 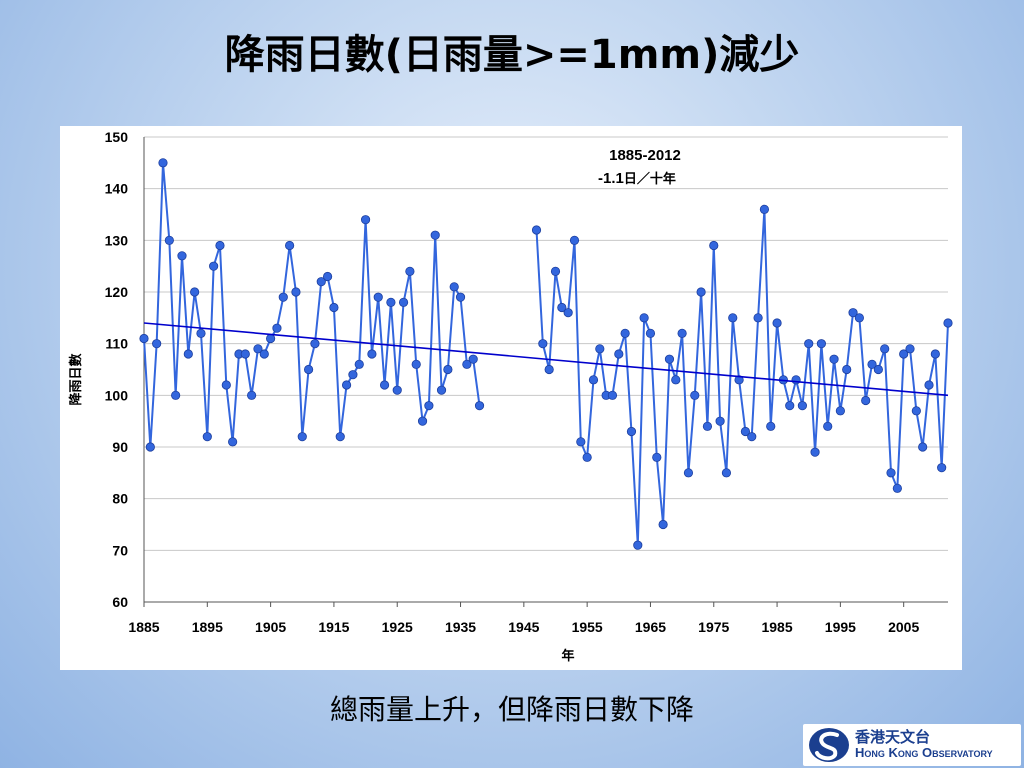 What do you see at coordinates (120, 550) in the screenshot?
I see `y-tick-label: 70` at bounding box center [120, 550].